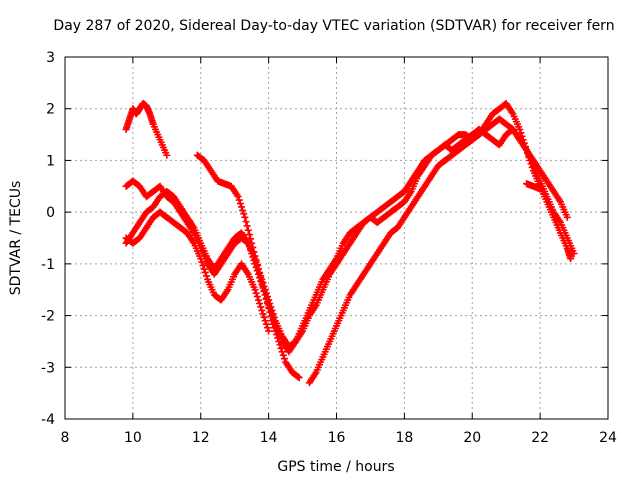  What do you see at coordinates (50, 213) in the screenshot?
I see `y-tick-label: 0` at bounding box center [50, 213].